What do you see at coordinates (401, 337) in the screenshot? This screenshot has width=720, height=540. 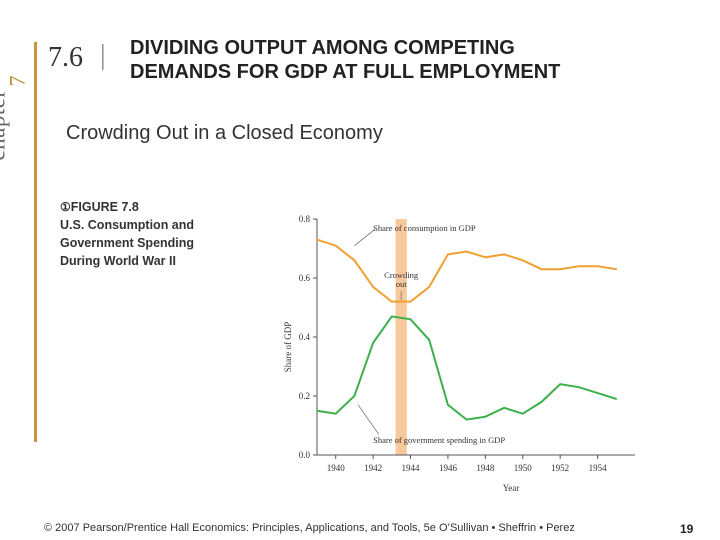 I see `crowding-out-band` at bounding box center [401, 337].